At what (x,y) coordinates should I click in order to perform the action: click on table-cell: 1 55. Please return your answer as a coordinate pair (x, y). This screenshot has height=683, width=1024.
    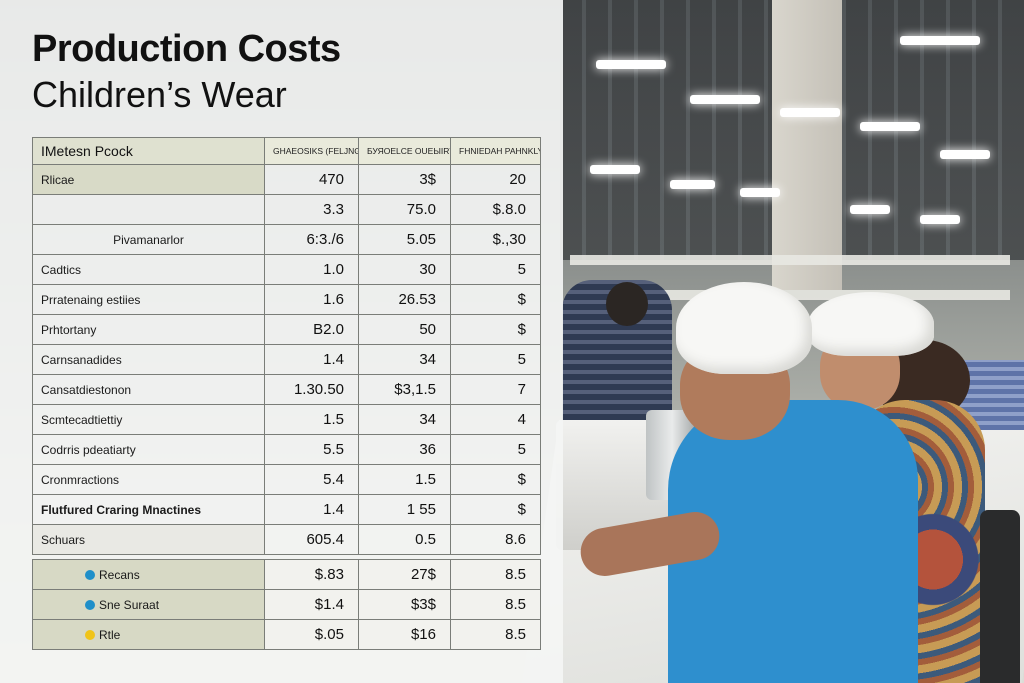
    Looking at the image, I should click on (404, 509).